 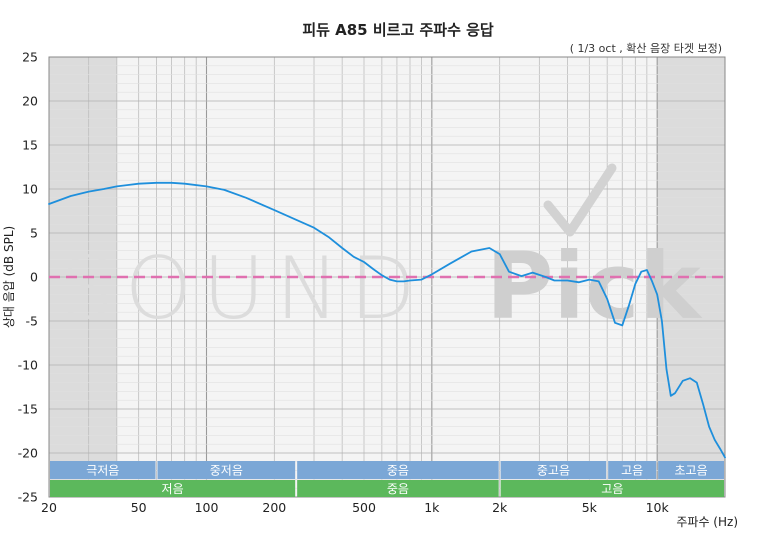 I want to click on x-tick-label: 20, so click(x=49, y=507).